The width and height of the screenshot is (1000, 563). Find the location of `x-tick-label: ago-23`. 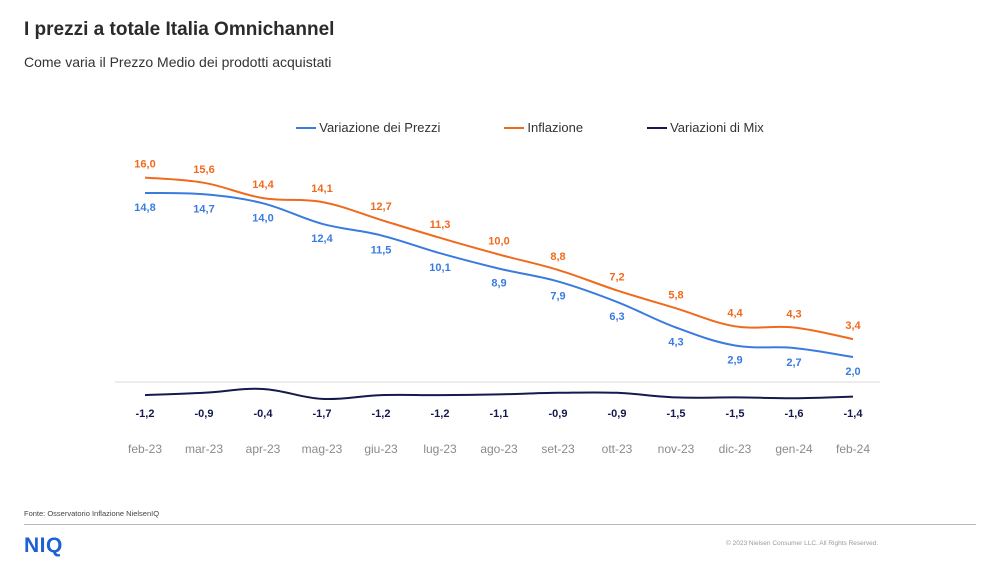

x-tick-label: ago-23 is located at coordinates (499, 449).